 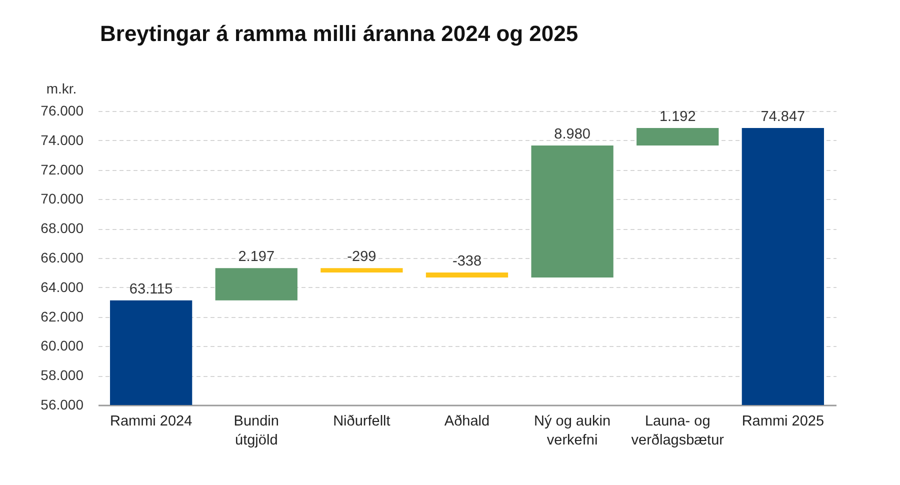 What do you see at coordinates (467, 262) in the screenshot?
I see `data-label: -338` at bounding box center [467, 262].